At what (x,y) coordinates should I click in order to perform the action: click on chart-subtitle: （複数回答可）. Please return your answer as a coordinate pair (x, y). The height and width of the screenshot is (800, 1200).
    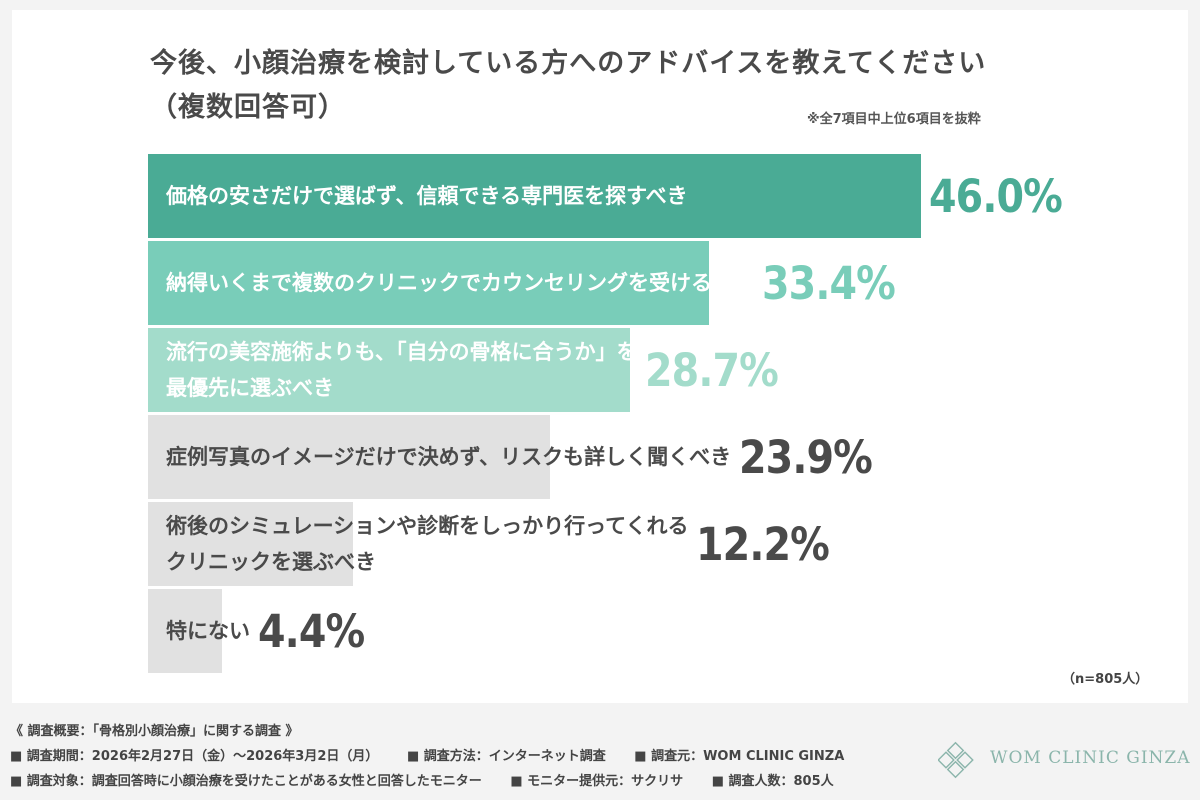
    Looking at the image, I should click on (248, 107).